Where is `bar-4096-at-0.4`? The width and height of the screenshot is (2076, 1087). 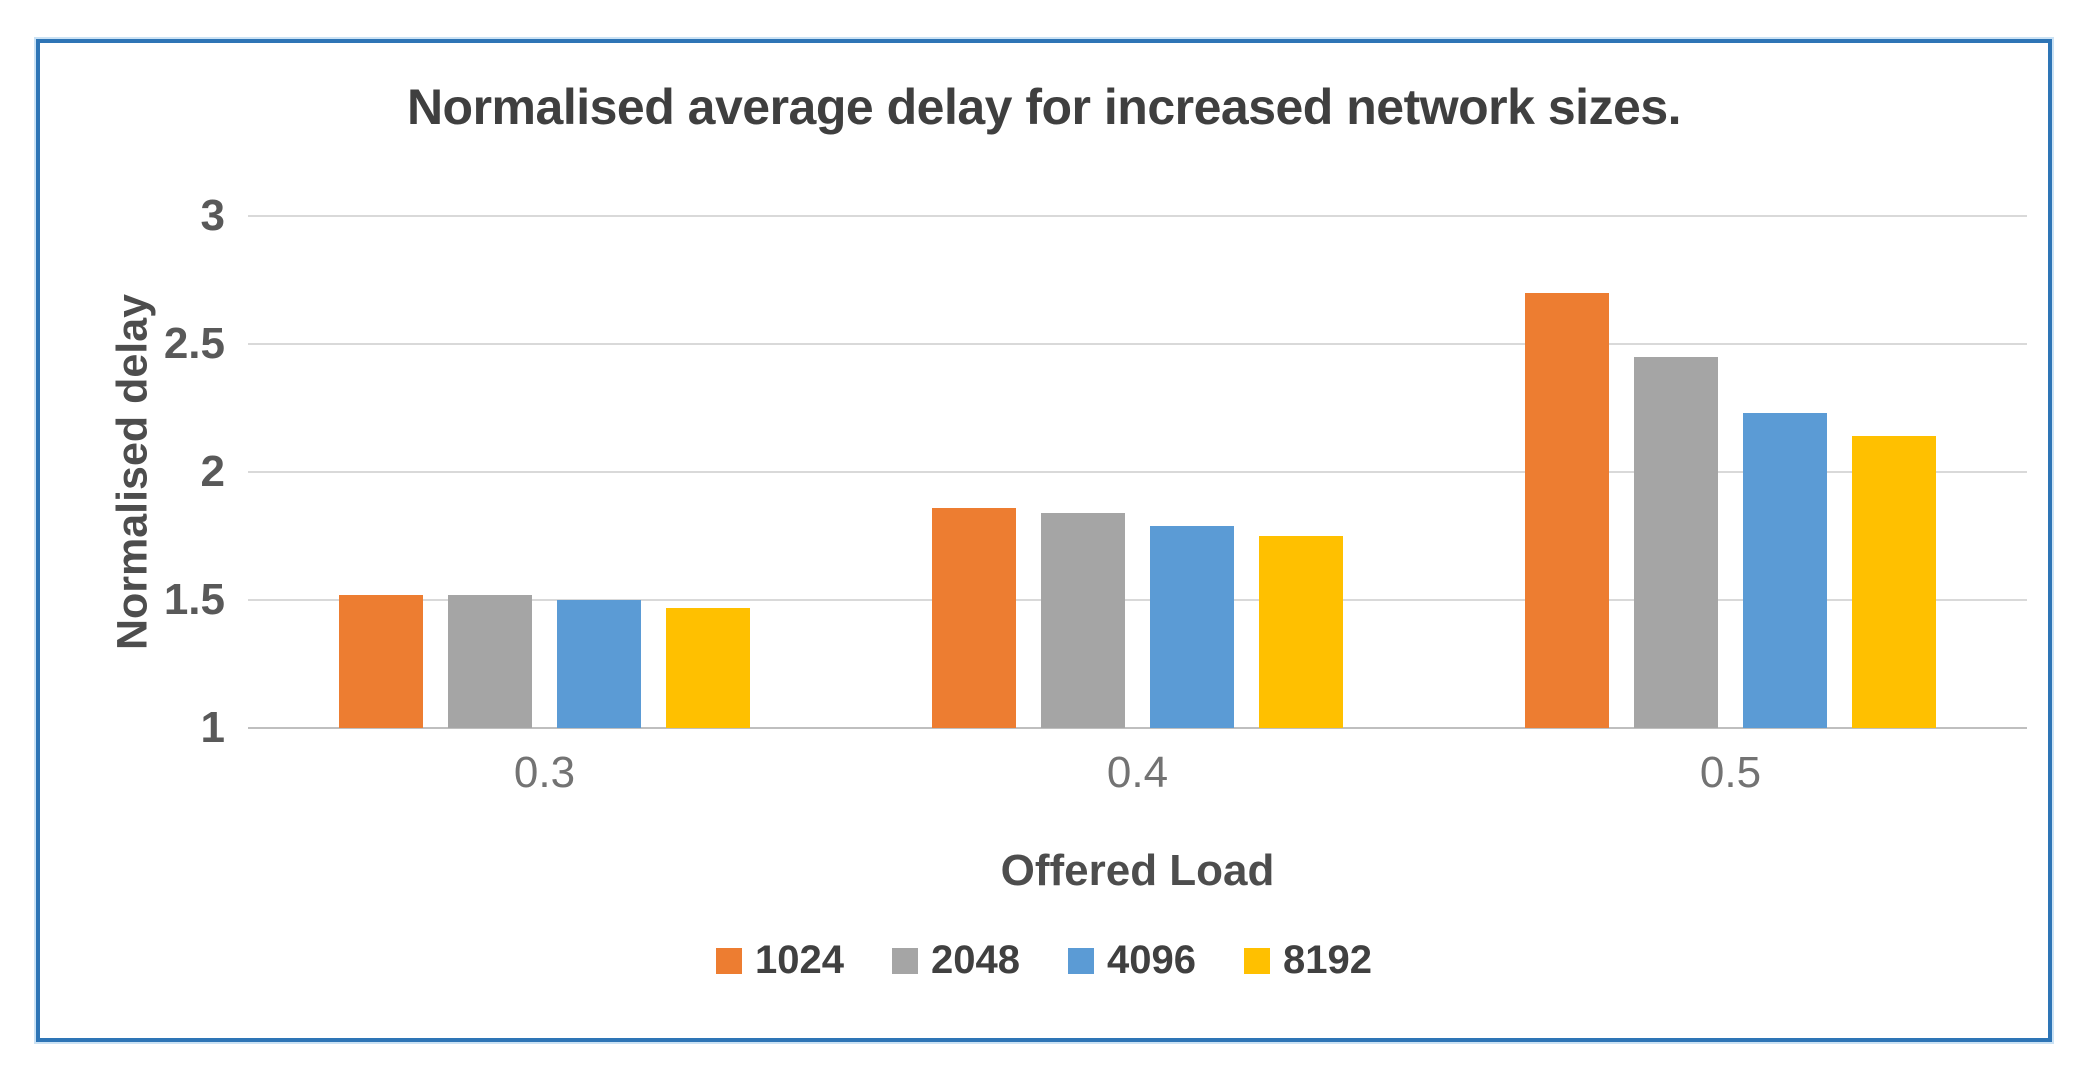
bar-4096-at-0.4 is located at coordinates (1191, 626).